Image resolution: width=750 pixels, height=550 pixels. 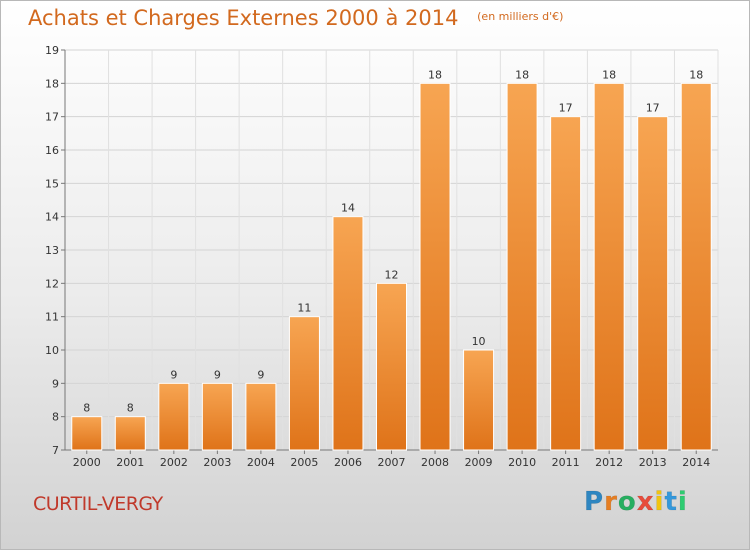 I want to click on proxiti-logo: Proxiti, so click(x=636, y=502).